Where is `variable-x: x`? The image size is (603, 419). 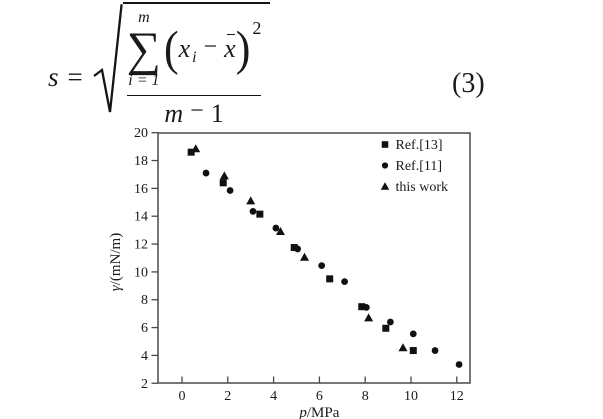
variable-x: x is located at coordinates (184, 49).